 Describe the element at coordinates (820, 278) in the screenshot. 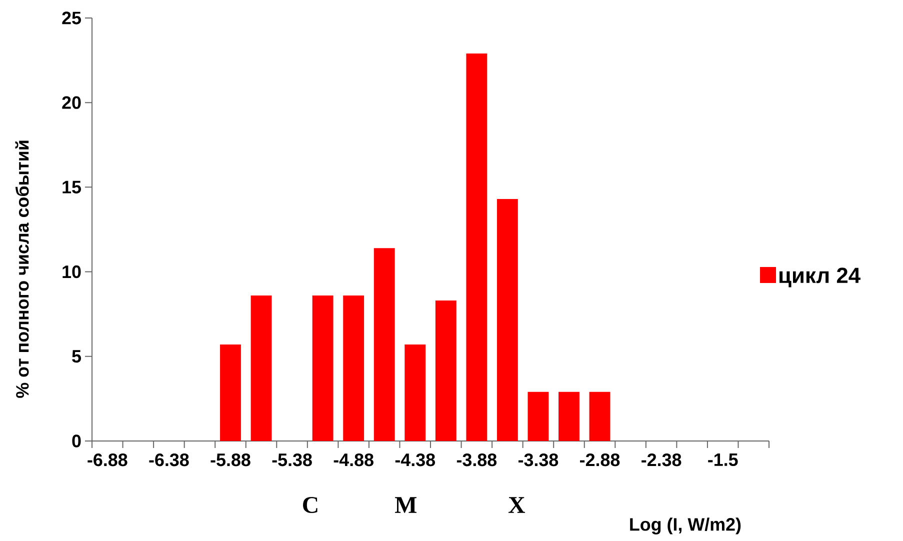

I see `legend-label: цикл 24` at that location.